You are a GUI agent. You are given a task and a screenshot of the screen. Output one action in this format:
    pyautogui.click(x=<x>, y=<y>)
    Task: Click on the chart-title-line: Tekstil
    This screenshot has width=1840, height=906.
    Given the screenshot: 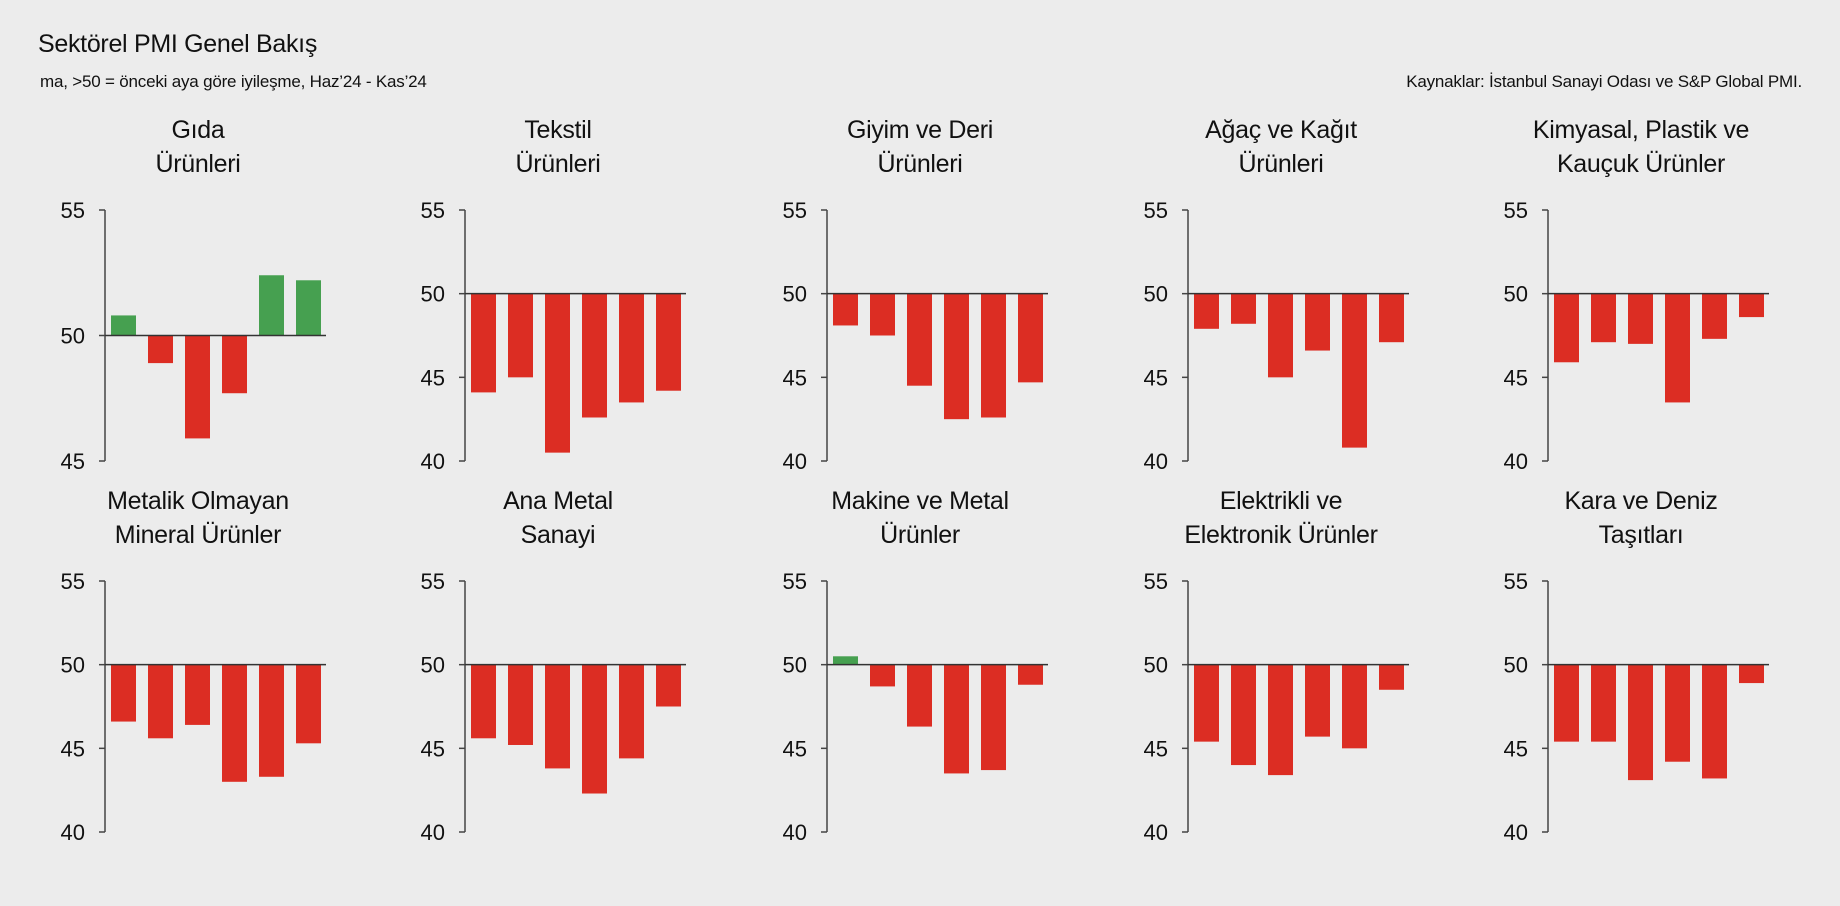 What is the action you would take?
    pyautogui.click(x=558, y=130)
    